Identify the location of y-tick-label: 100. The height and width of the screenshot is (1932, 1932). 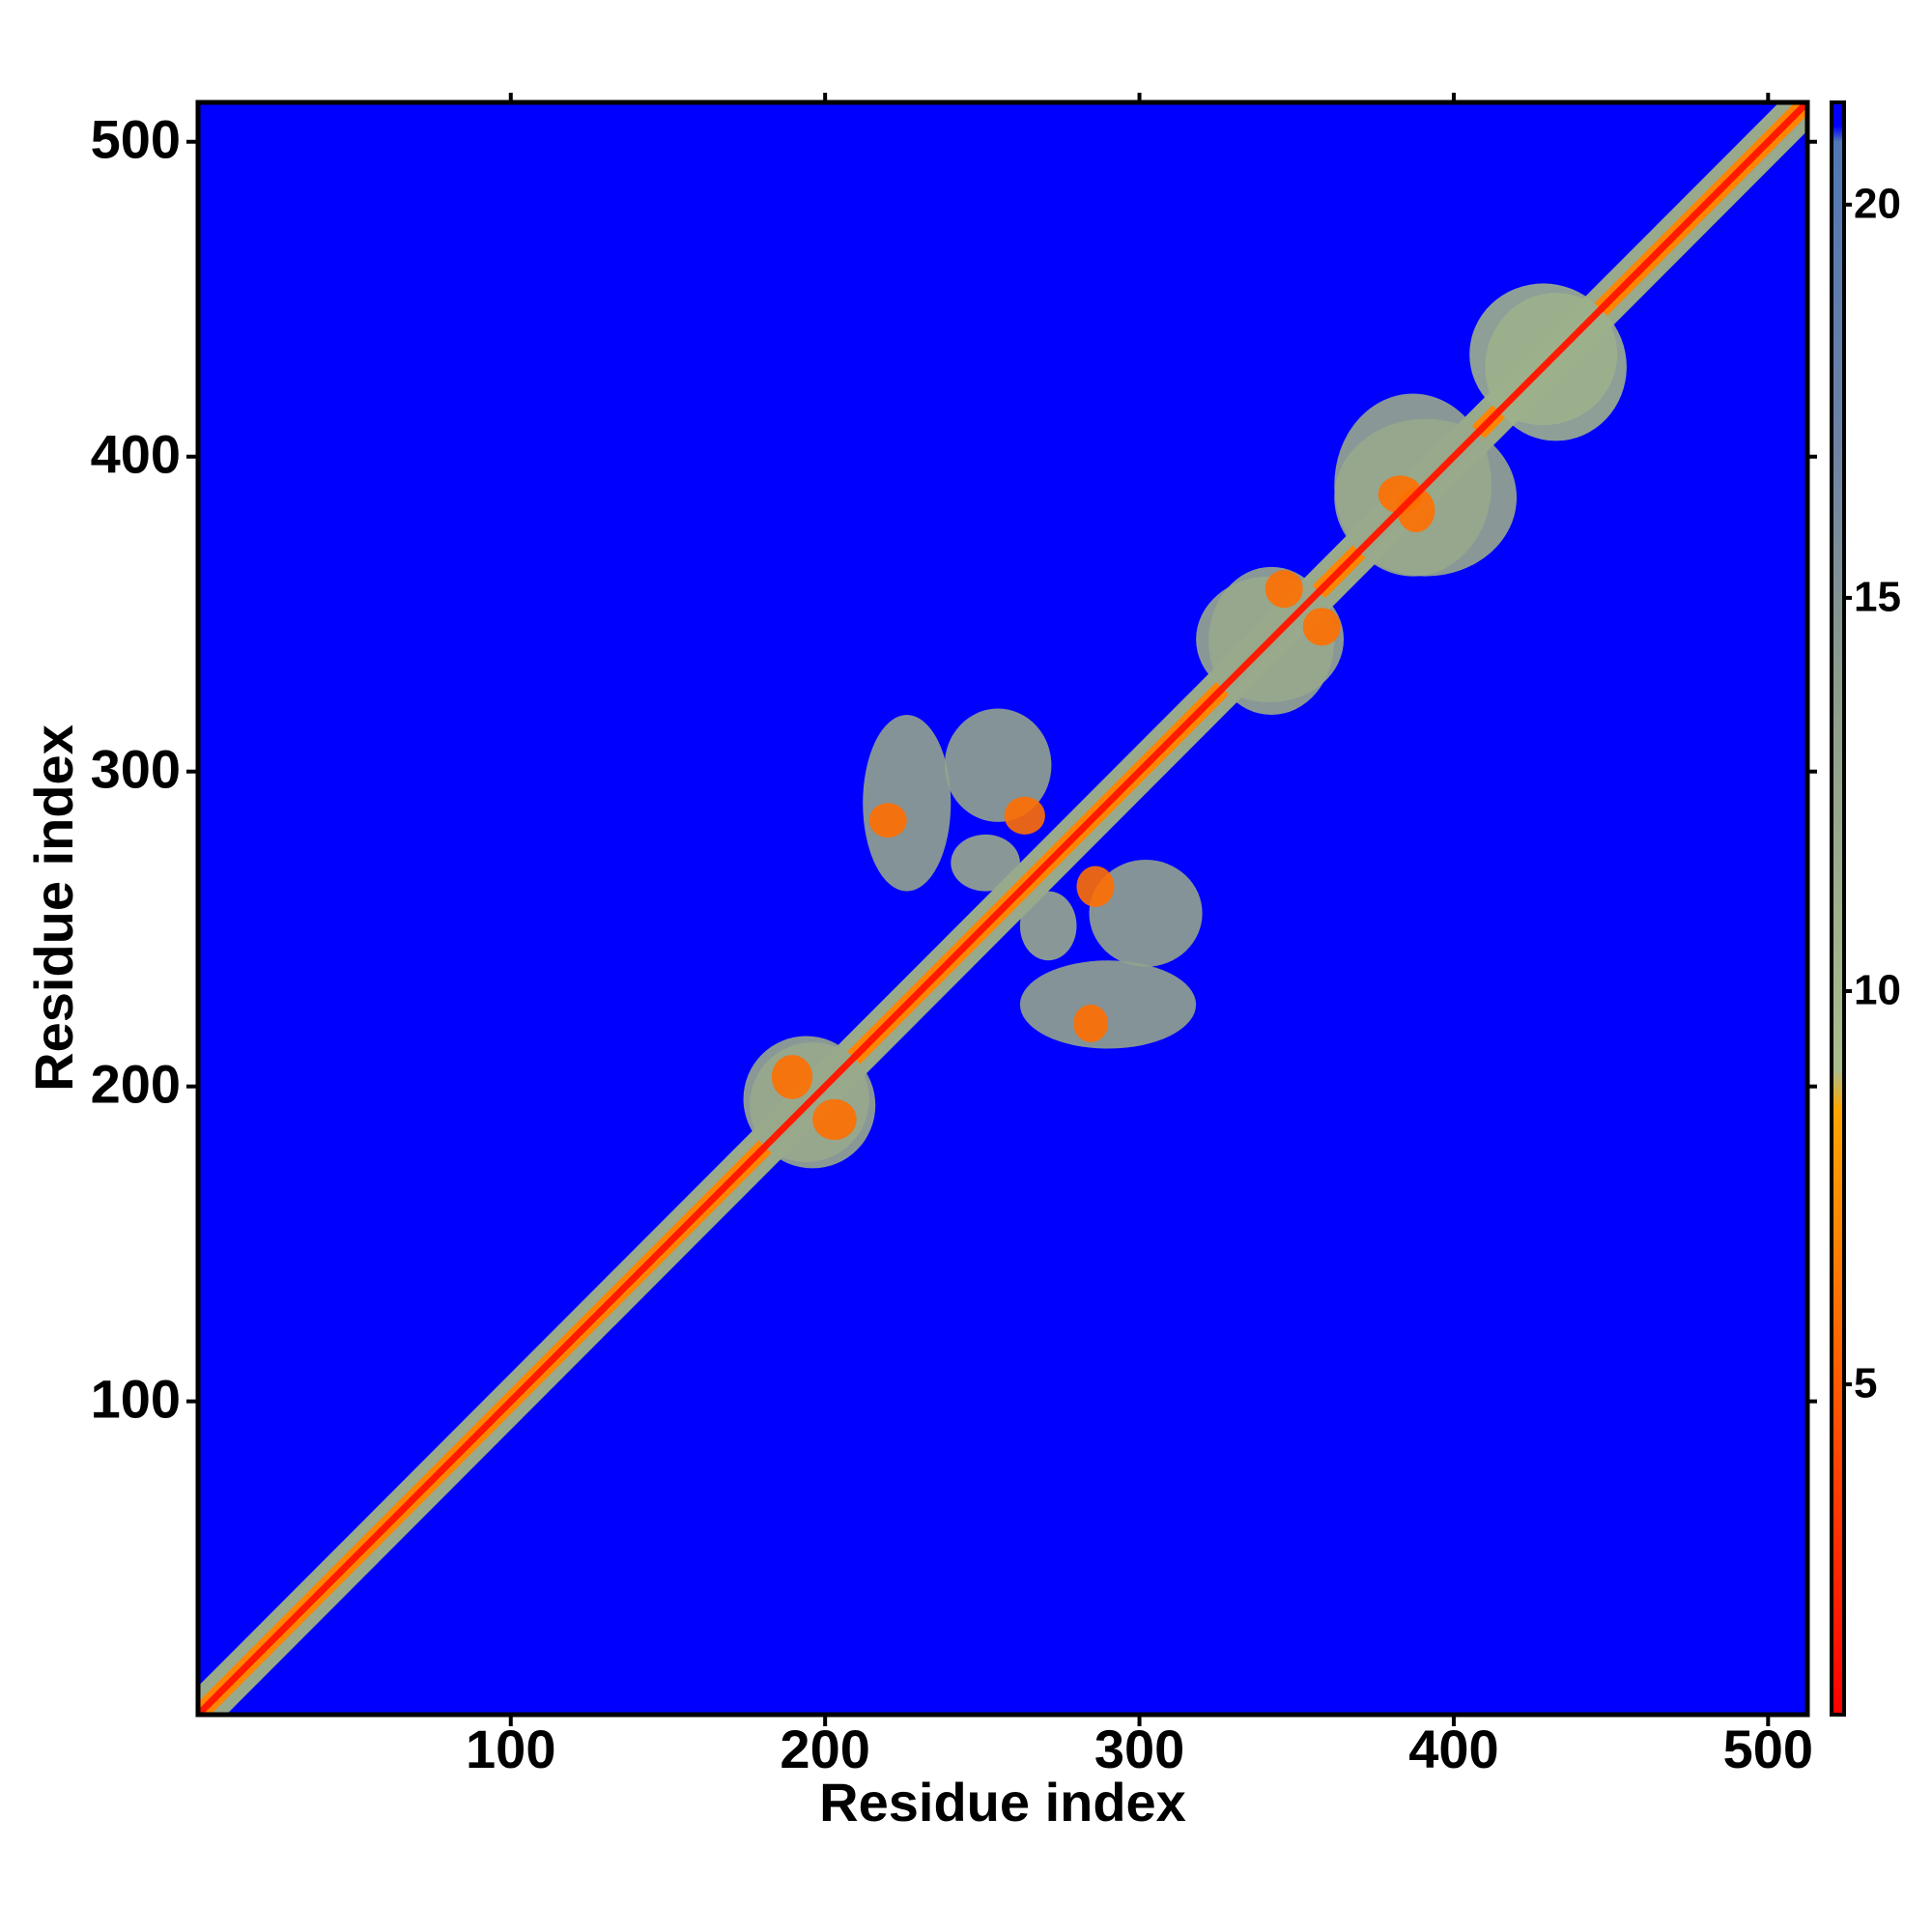
(136, 1398).